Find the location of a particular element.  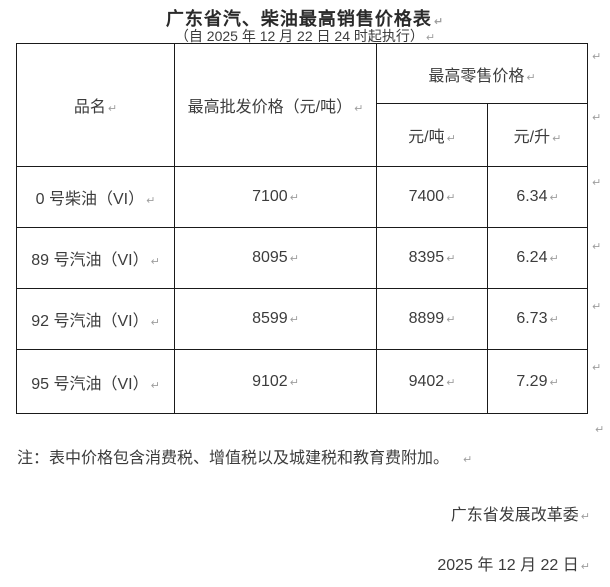

product-name-text: 95 号汽油（VI） is located at coordinates (90, 384).